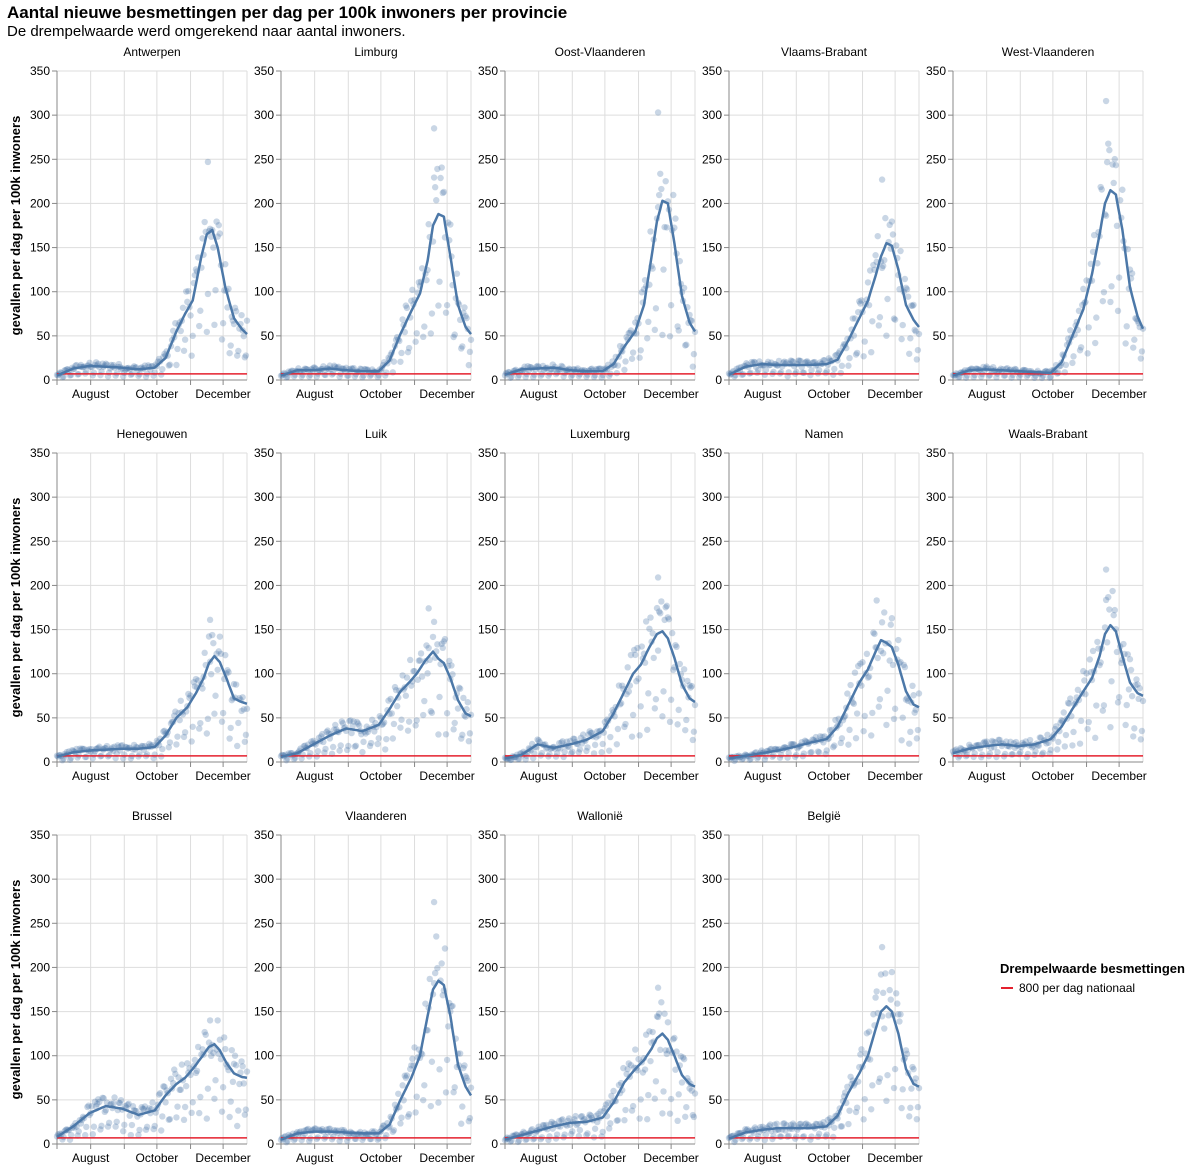 Image resolution: width=1200 pixels, height=1173 pixels. What do you see at coordinates (15, 990) in the screenshot?
I see `y-axis-title: gevallen per dag per 100k inwoners` at bounding box center [15, 990].